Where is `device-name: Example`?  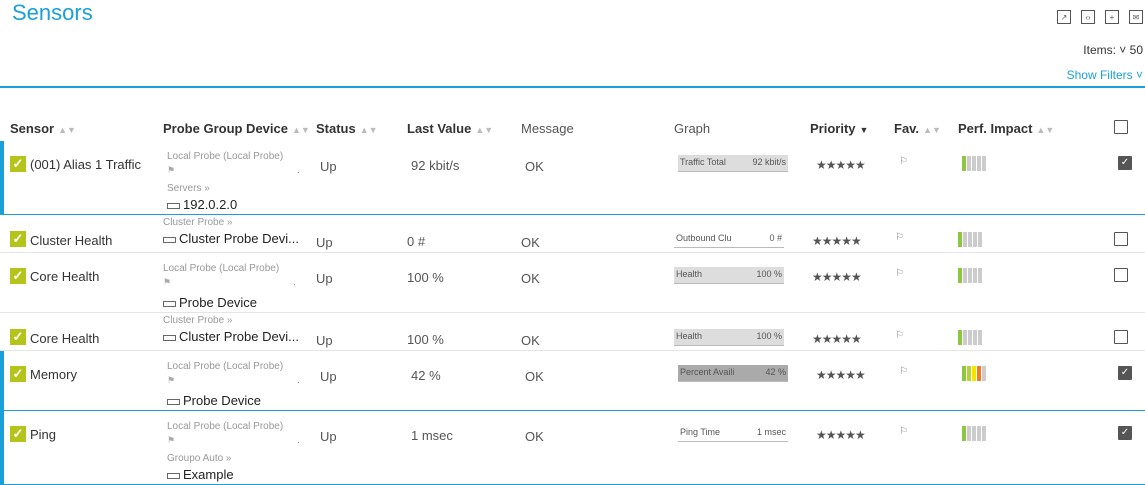 device-name: Example is located at coordinates (200, 474).